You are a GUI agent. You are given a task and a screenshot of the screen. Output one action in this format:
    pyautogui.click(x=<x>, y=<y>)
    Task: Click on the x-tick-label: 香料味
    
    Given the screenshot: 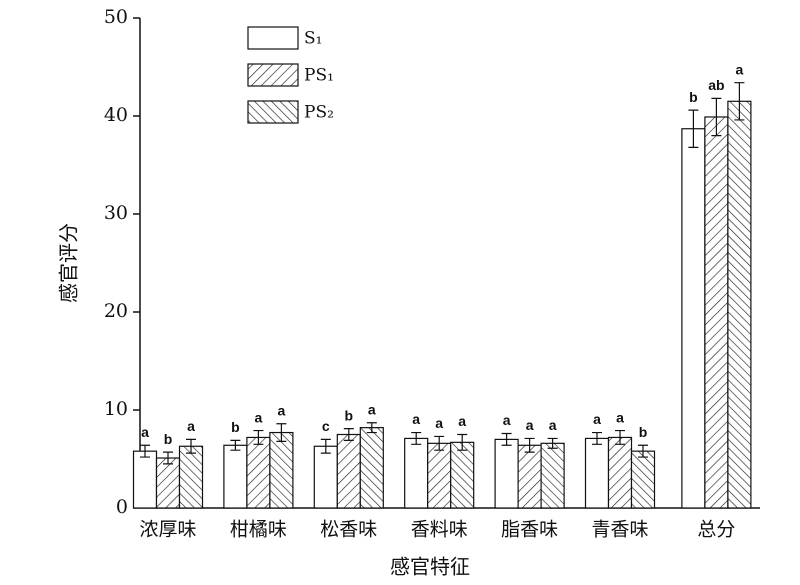 What is the action you would take?
    pyautogui.click(x=439, y=530)
    